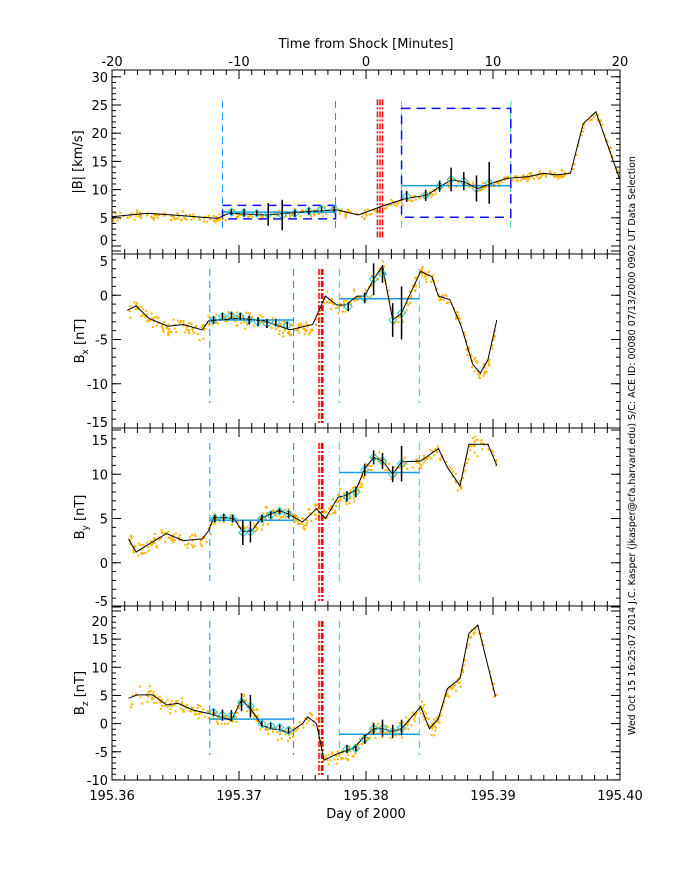  I want to click on fit-line, so click(313, 498).